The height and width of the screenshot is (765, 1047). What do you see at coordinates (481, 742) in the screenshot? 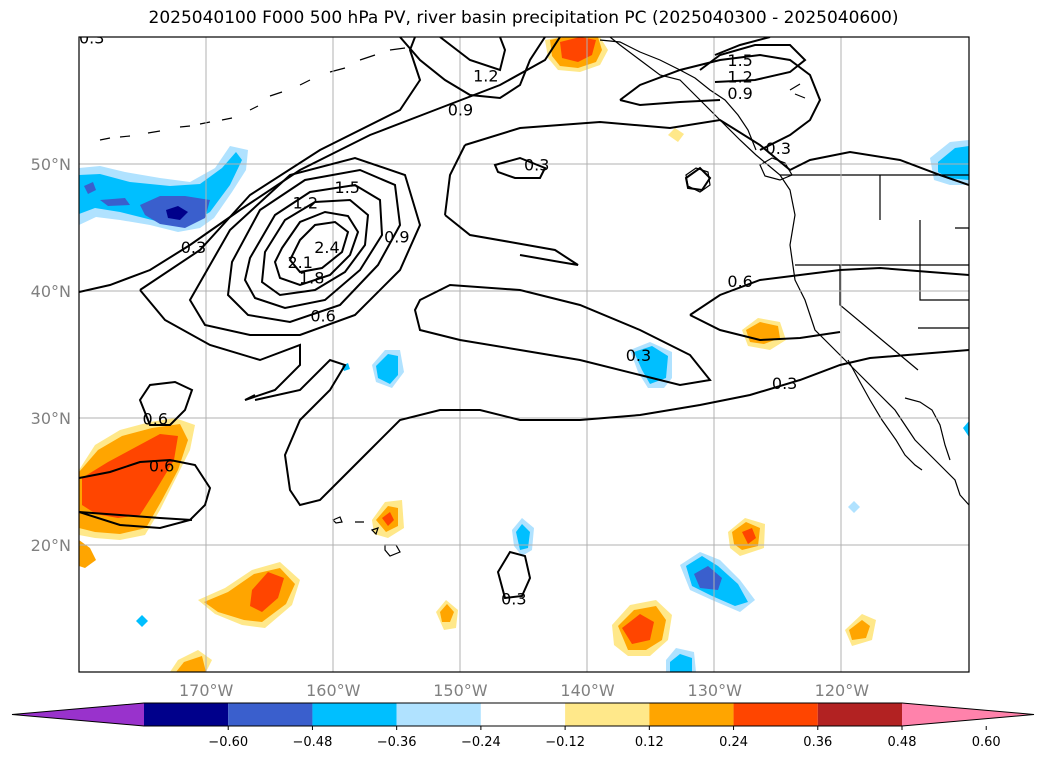
I see `colorbar-tick-label: −0.24` at bounding box center [481, 742].